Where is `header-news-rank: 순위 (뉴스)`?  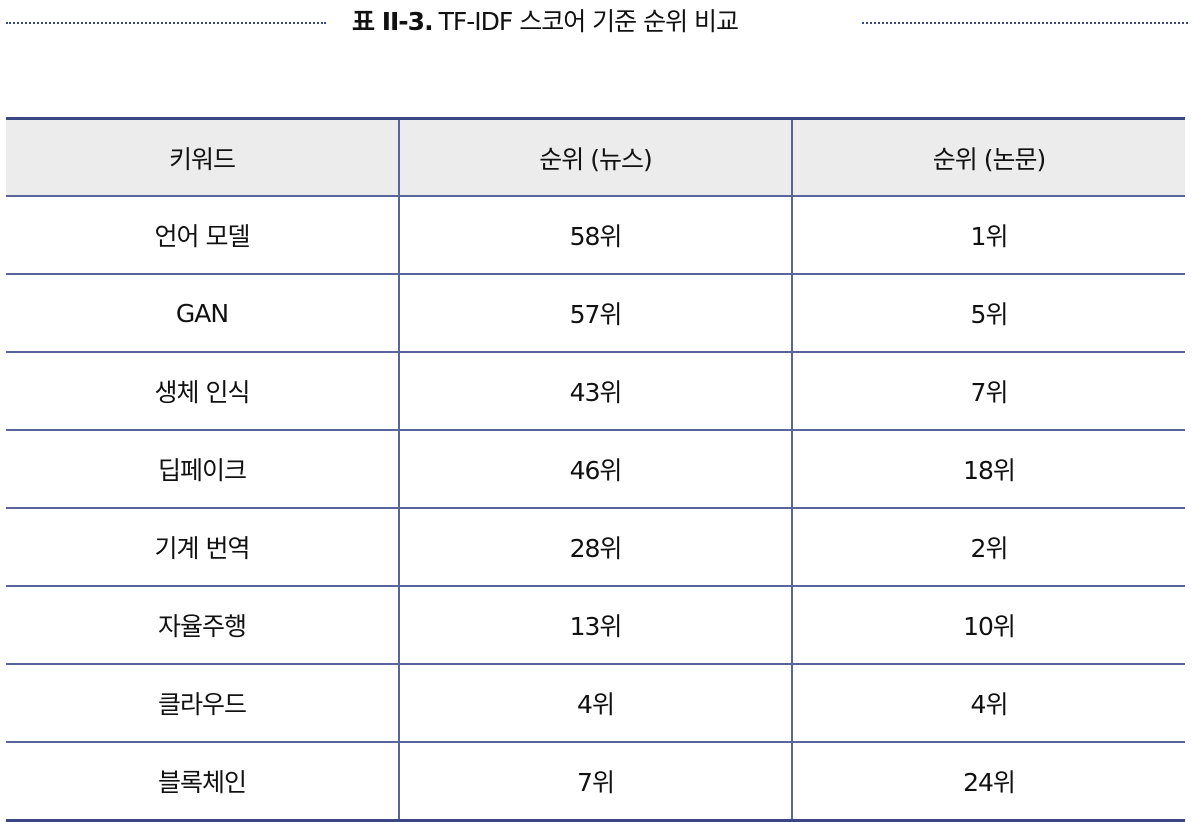 header-news-rank: 순위 (뉴스) is located at coordinates (595, 157).